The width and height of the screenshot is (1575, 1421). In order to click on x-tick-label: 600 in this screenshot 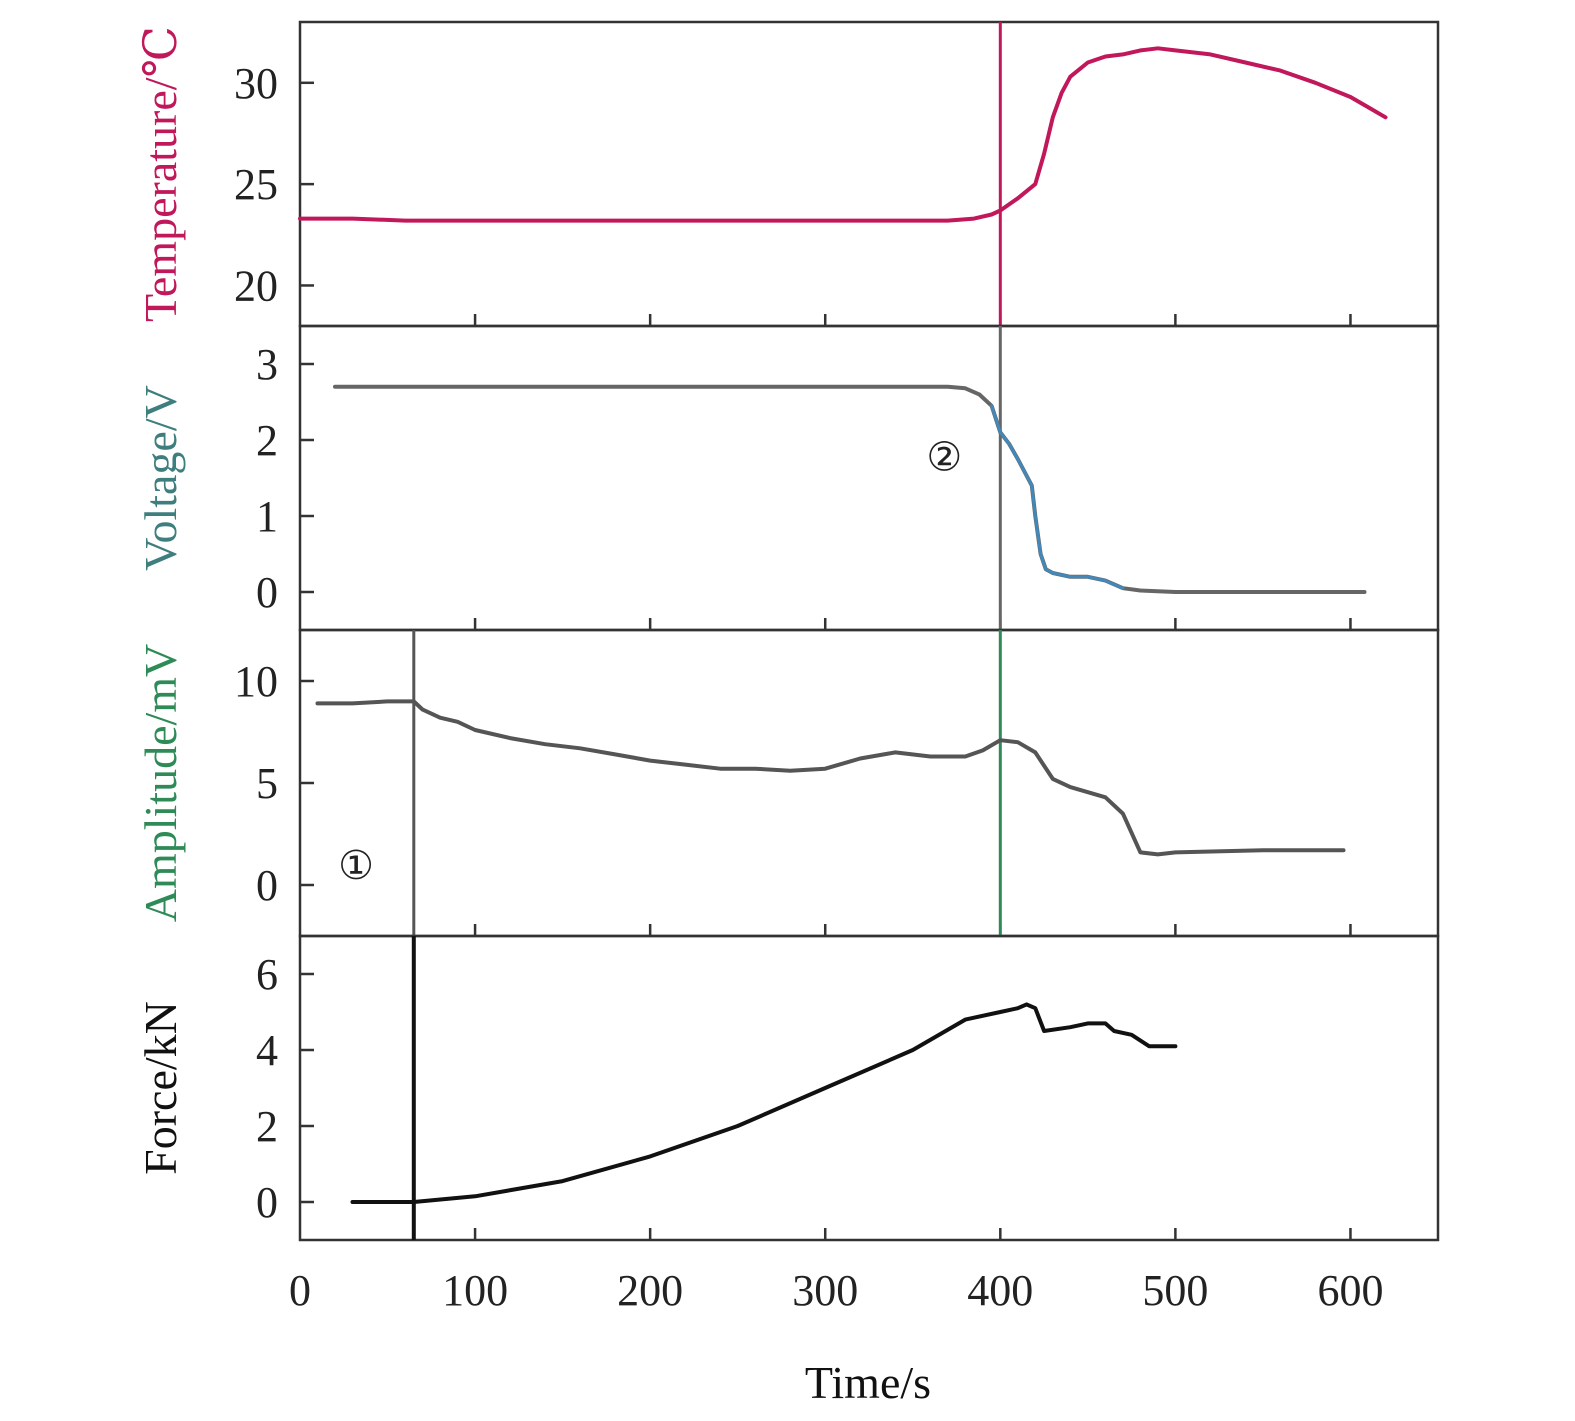, I will do `click(1350, 1290)`.